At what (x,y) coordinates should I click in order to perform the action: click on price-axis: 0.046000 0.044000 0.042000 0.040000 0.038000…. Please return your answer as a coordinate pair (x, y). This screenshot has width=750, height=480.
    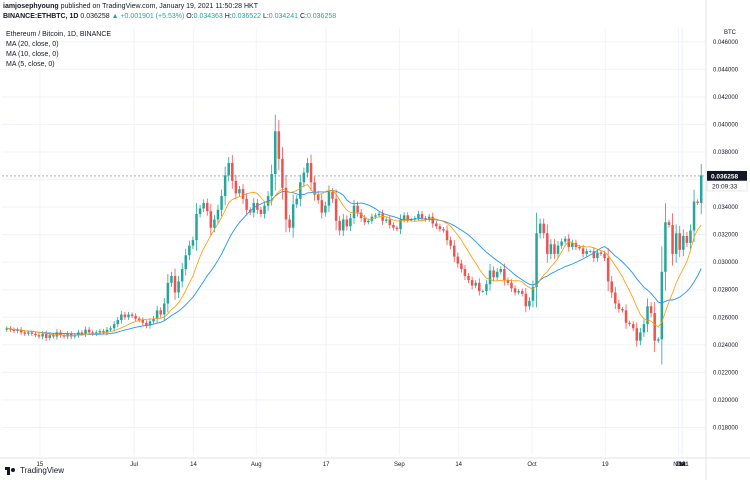
    Looking at the image, I should click on (722, 240).